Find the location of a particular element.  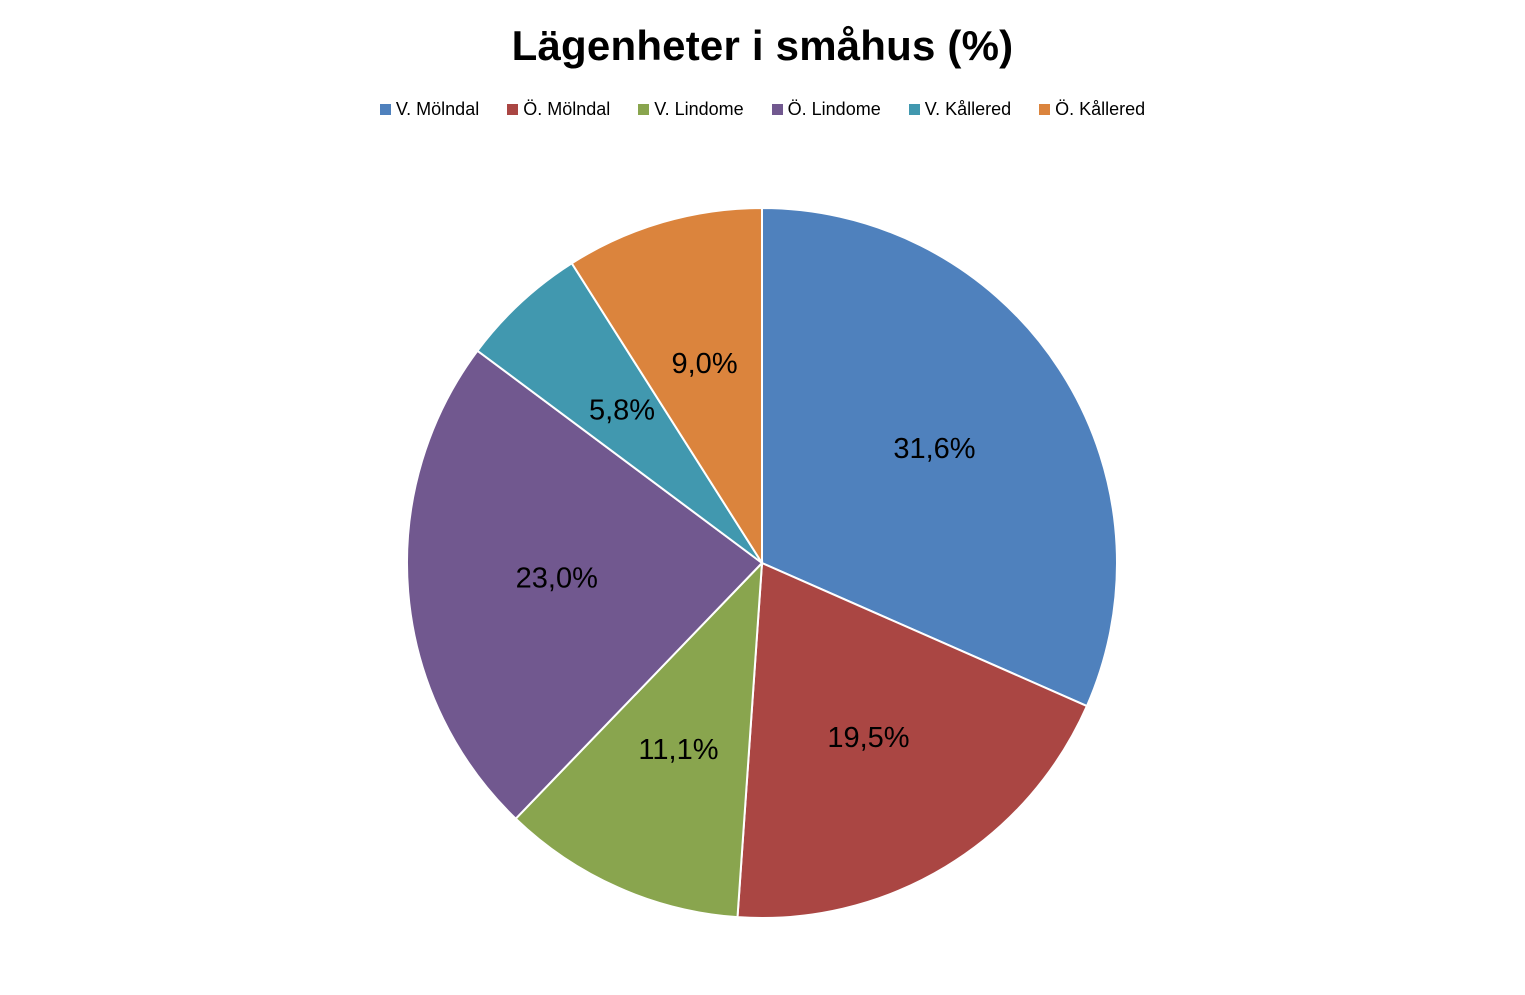

chart-title: Lägenheter i småhus (%) is located at coordinates (762, 45).